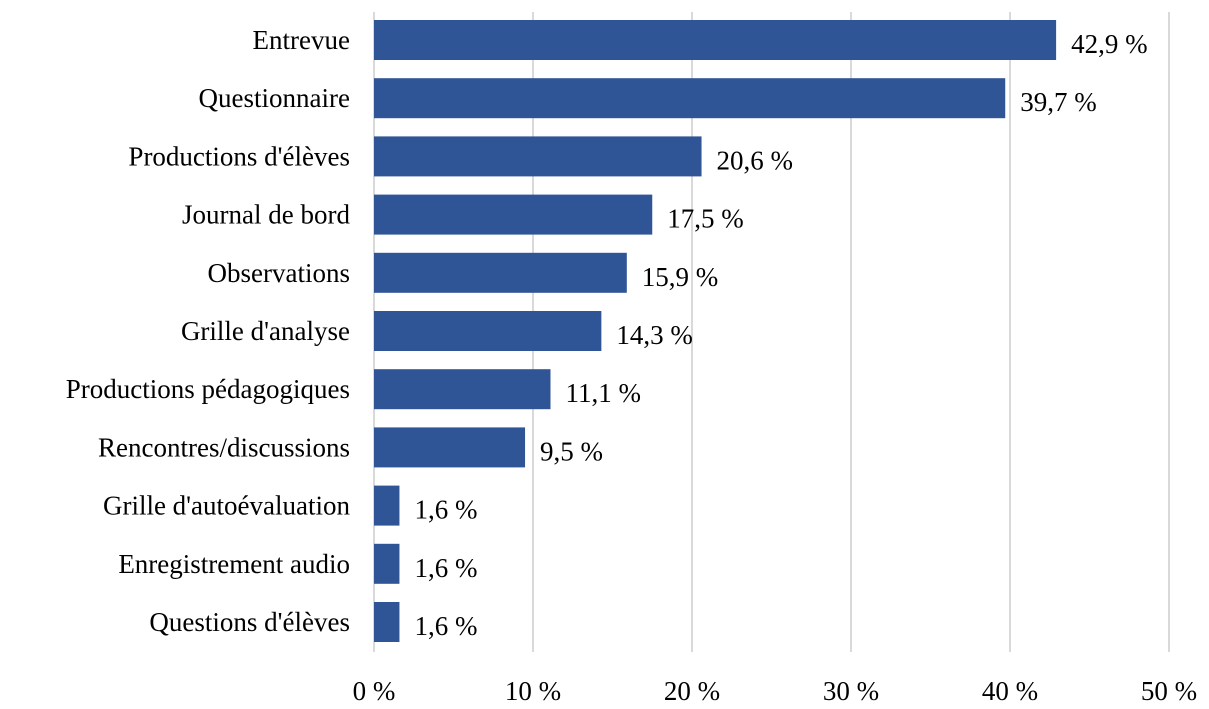  What do you see at coordinates (1109, 44) in the screenshot?
I see `data-label: 42,9 %` at bounding box center [1109, 44].